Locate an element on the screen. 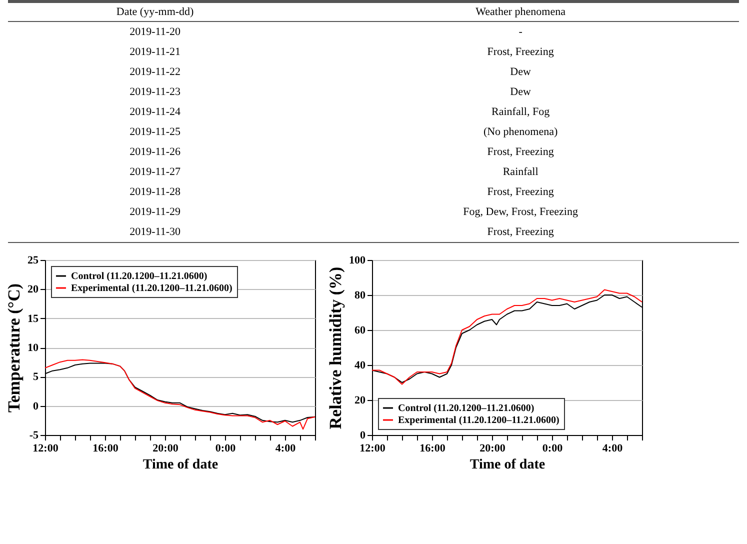  text: Rainfall is located at coordinates (521, 172).